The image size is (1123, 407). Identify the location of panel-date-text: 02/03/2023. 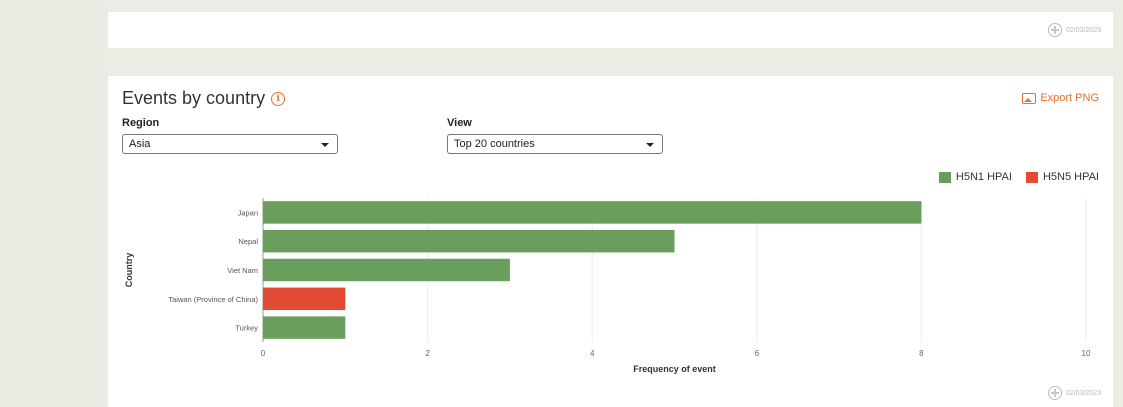
(1083, 393).